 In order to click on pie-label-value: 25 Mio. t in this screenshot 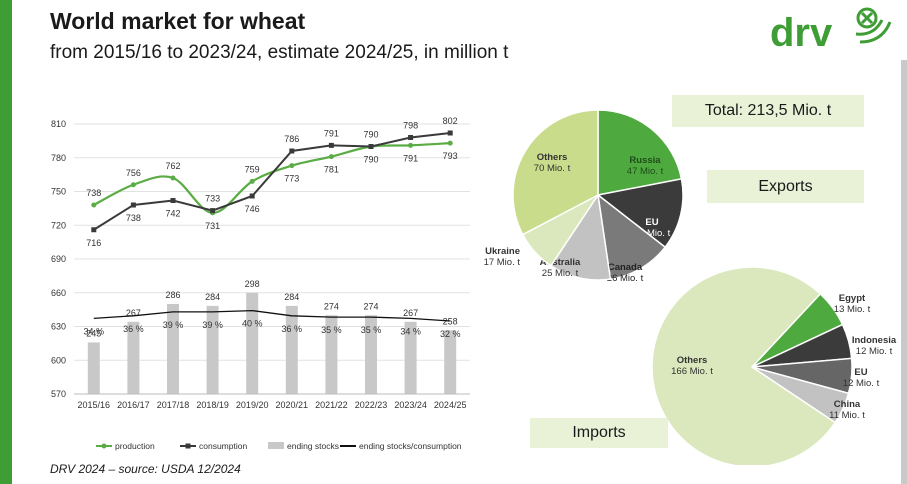, I will do `click(560, 273)`.